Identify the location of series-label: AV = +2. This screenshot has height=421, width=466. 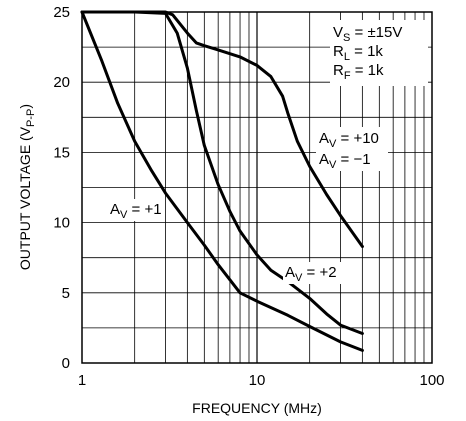
(311, 274).